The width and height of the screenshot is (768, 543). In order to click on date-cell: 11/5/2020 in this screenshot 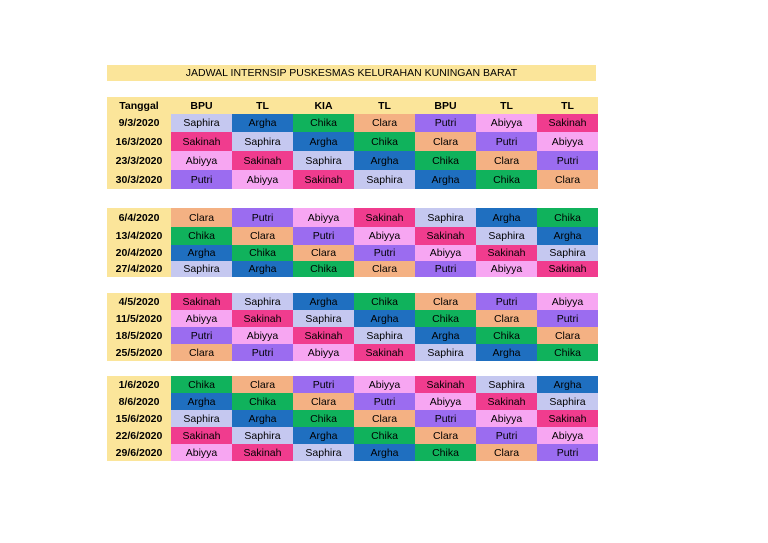, I will do `click(139, 318)`.